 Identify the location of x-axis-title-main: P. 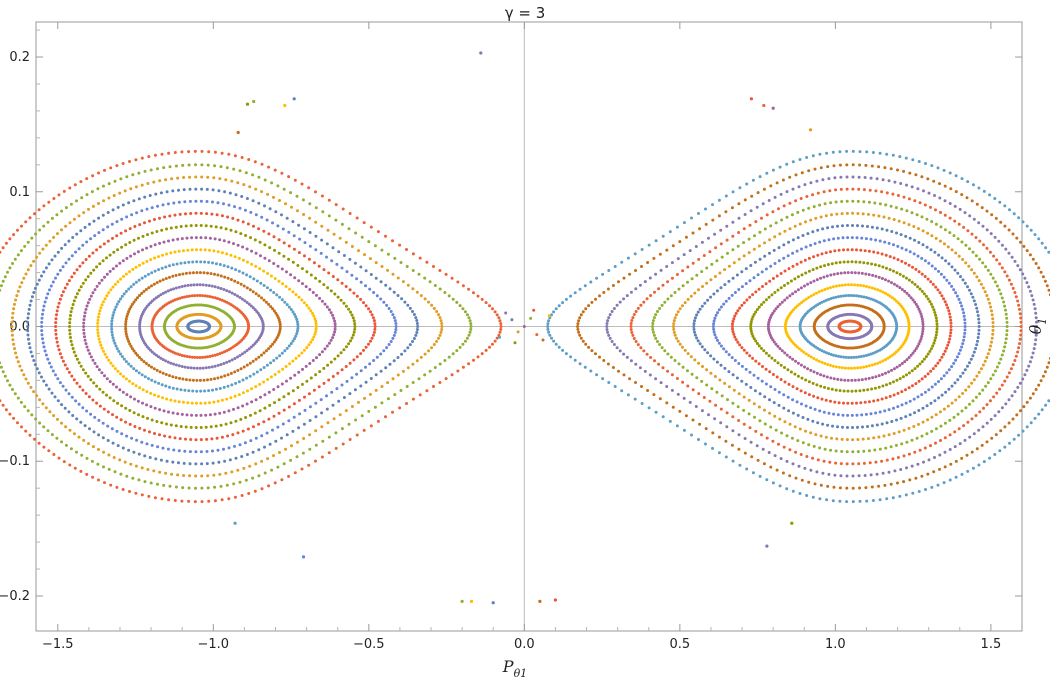
(508, 666).